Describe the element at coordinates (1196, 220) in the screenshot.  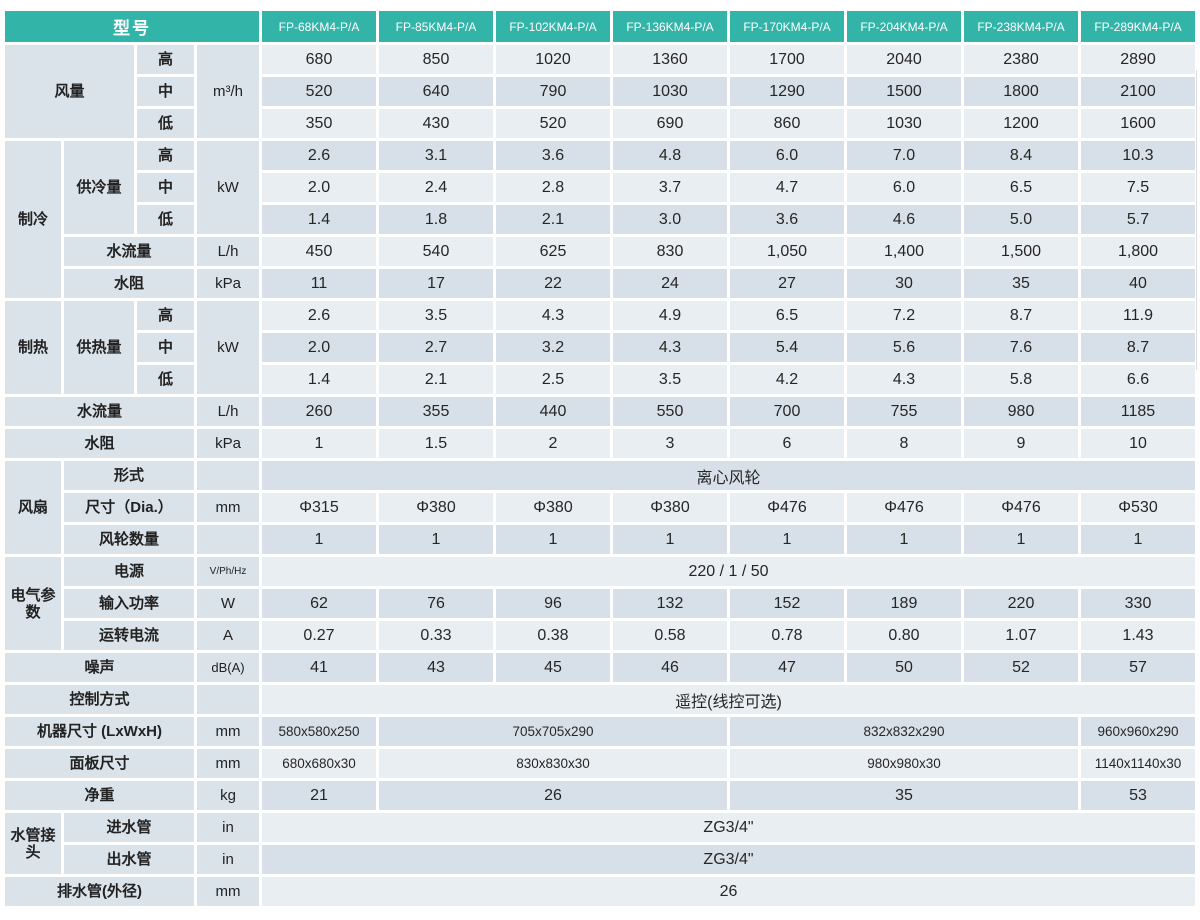
I see `scan-edge-artifact` at that location.